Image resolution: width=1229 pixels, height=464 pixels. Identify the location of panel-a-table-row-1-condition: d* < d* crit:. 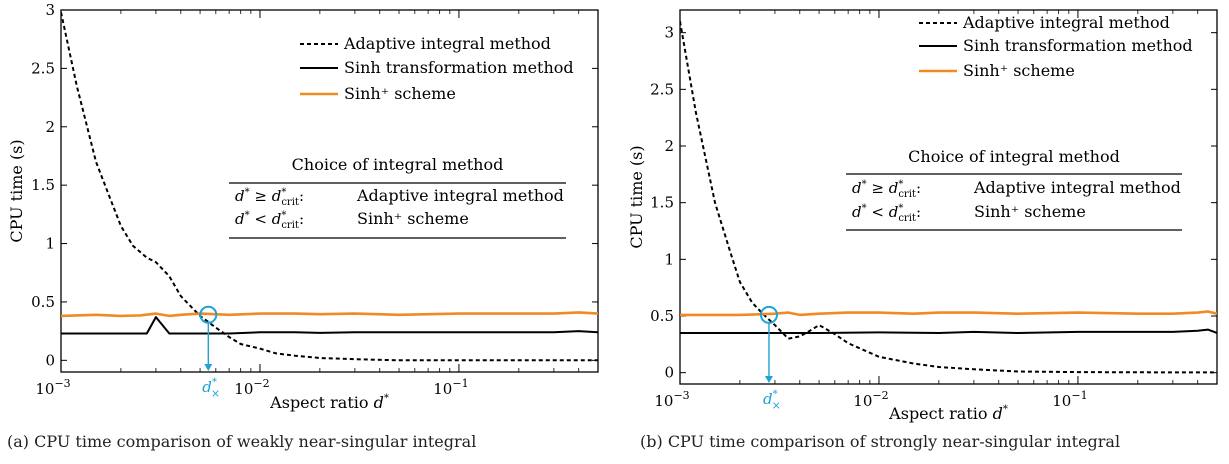
(269, 220).